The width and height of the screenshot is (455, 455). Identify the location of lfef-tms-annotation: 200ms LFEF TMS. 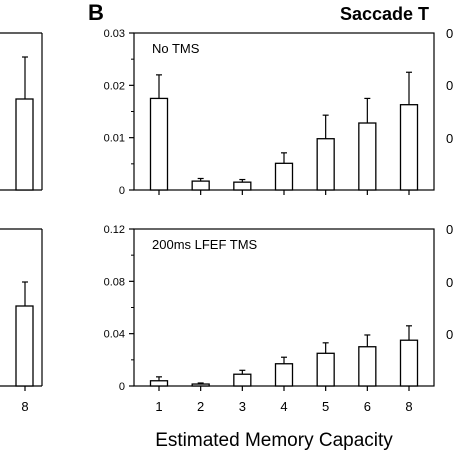
(205, 244).